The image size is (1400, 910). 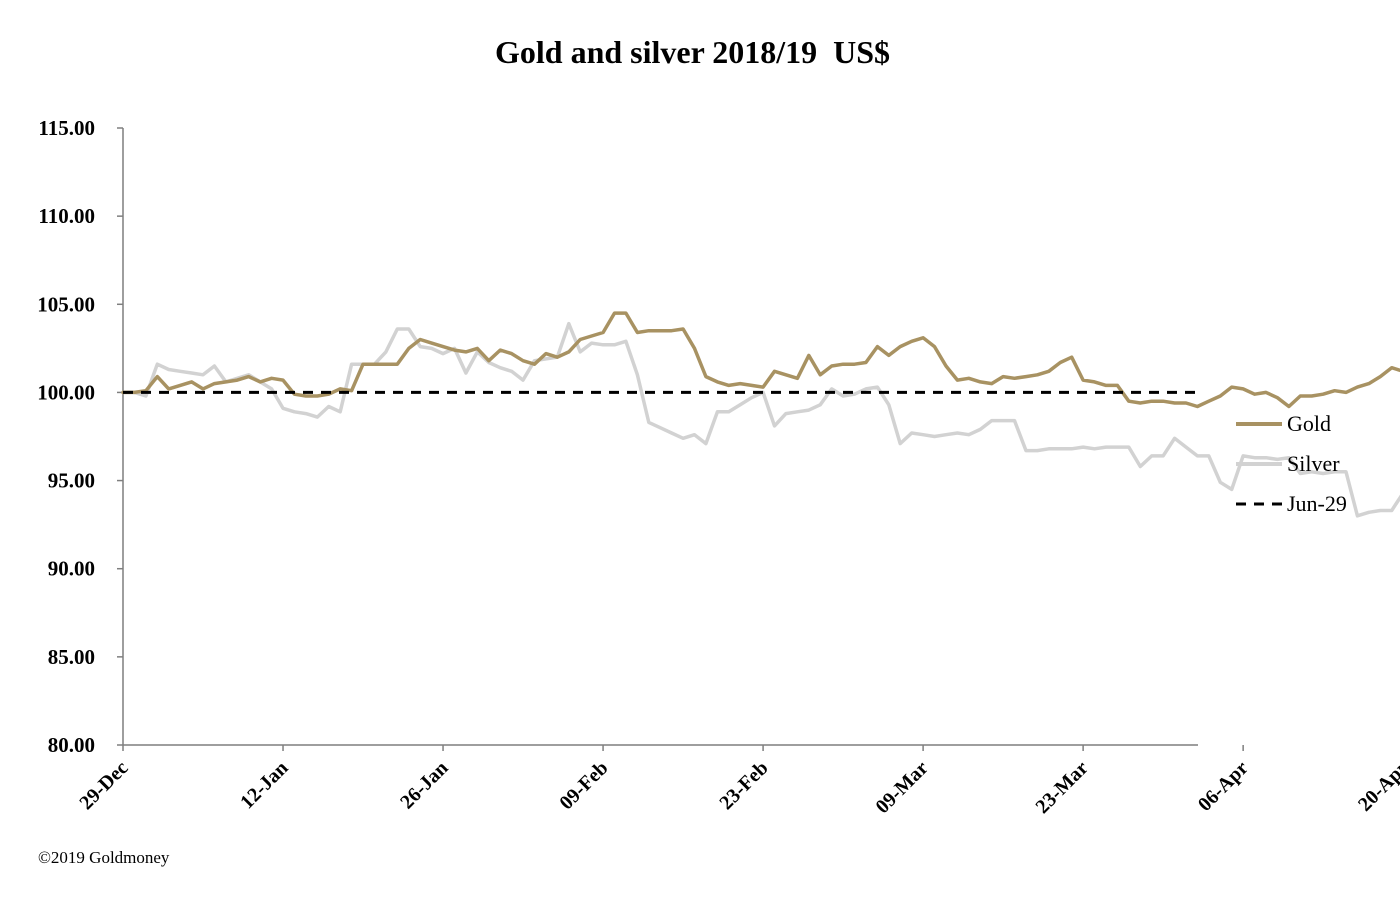 What do you see at coordinates (1313, 463) in the screenshot?
I see `legend-label: Silver` at bounding box center [1313, 463].